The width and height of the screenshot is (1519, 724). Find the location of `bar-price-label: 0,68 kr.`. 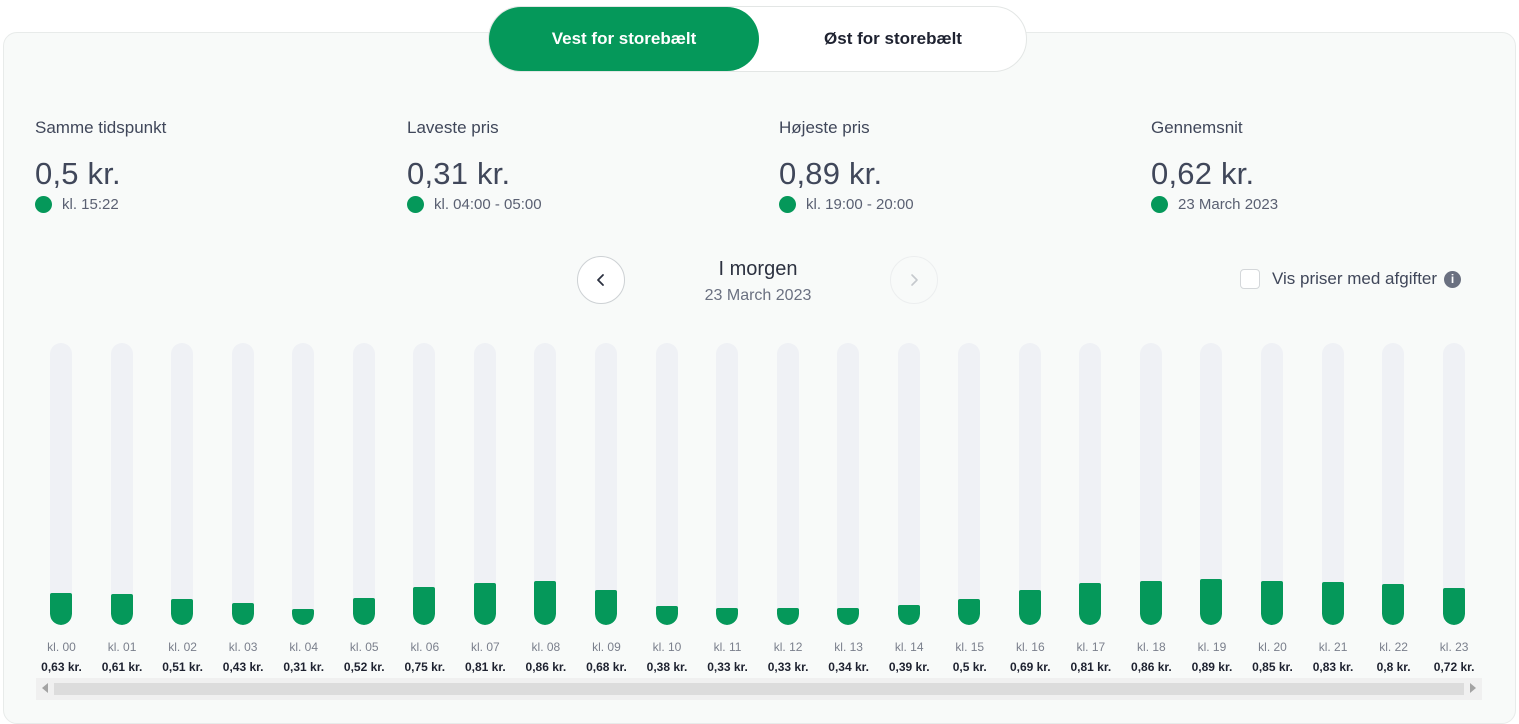

bar-price-label: 0,68 kr. is located at coordinates (606, 667).